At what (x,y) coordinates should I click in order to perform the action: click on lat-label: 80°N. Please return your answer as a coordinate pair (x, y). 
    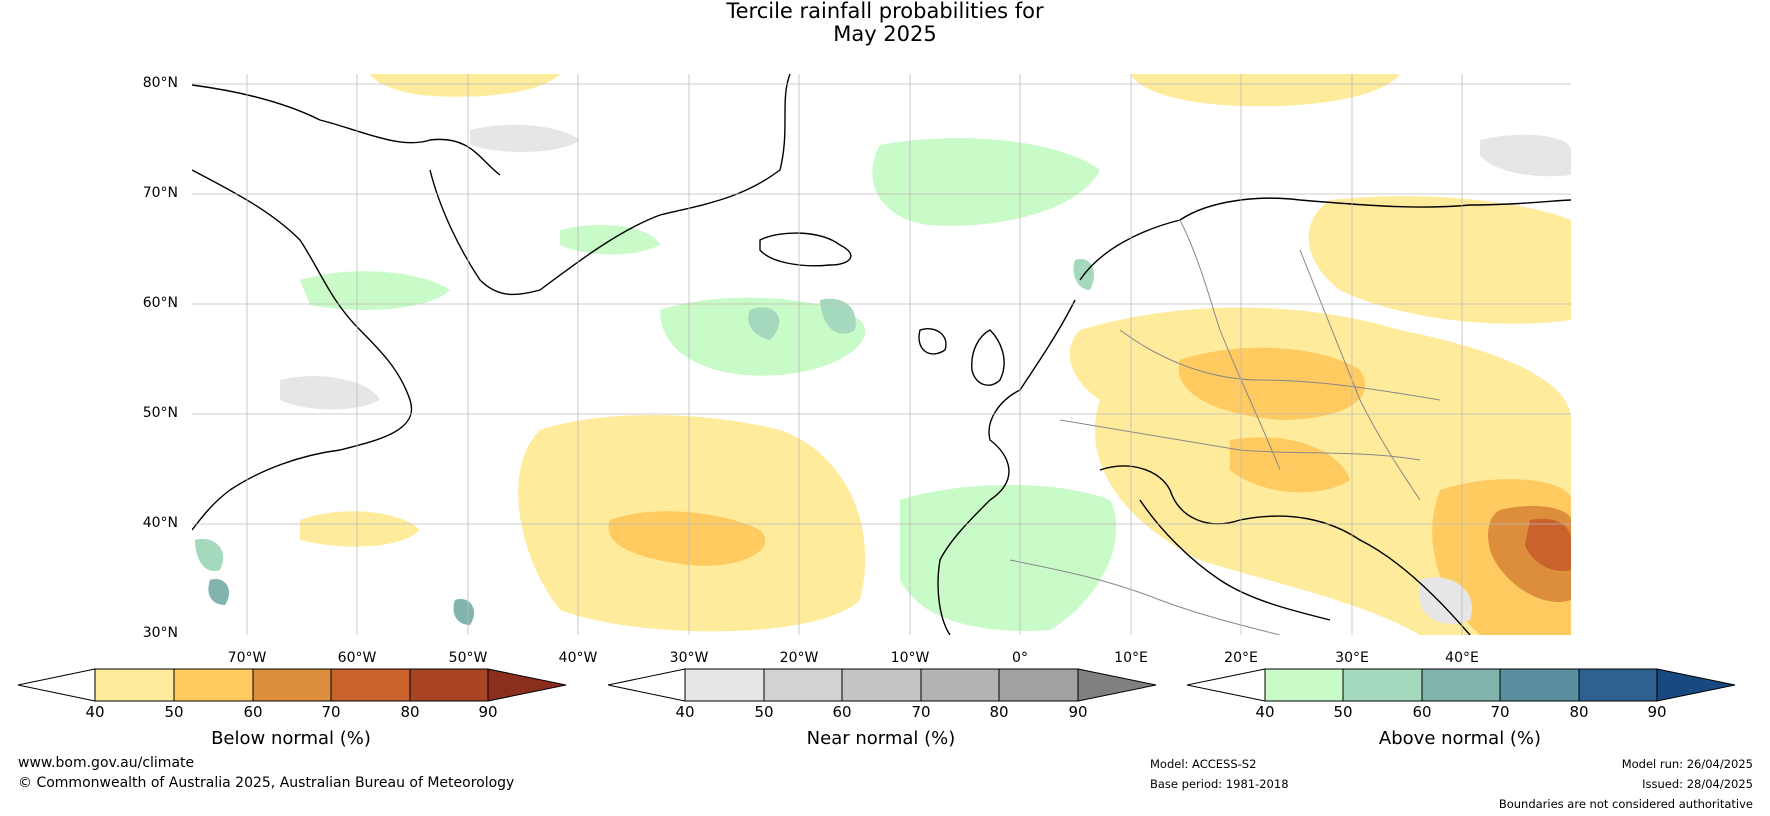
    Looking at the image, I should click on (160, 83).